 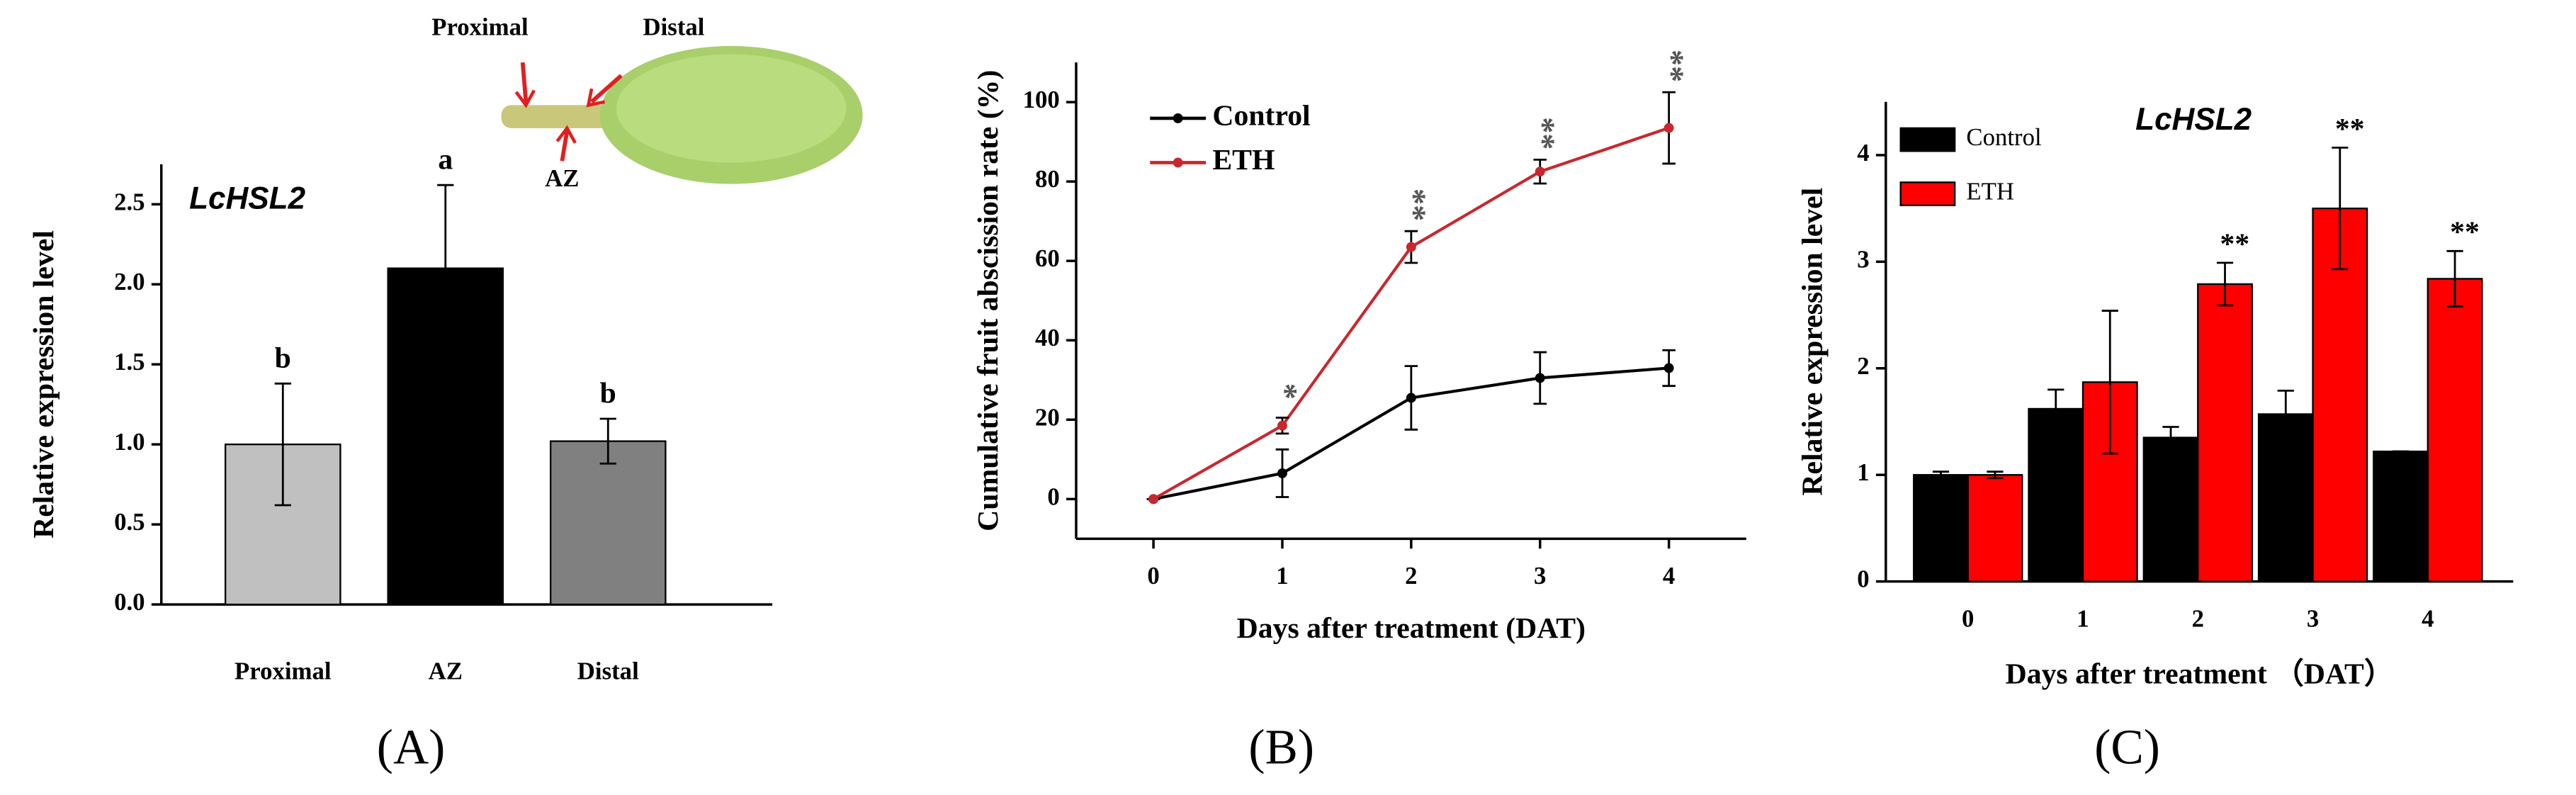 What do you see at coordinates (129, 522) in the screenshot?
I see `y-tick-label: 0.5` at bounding box center [129, 522].